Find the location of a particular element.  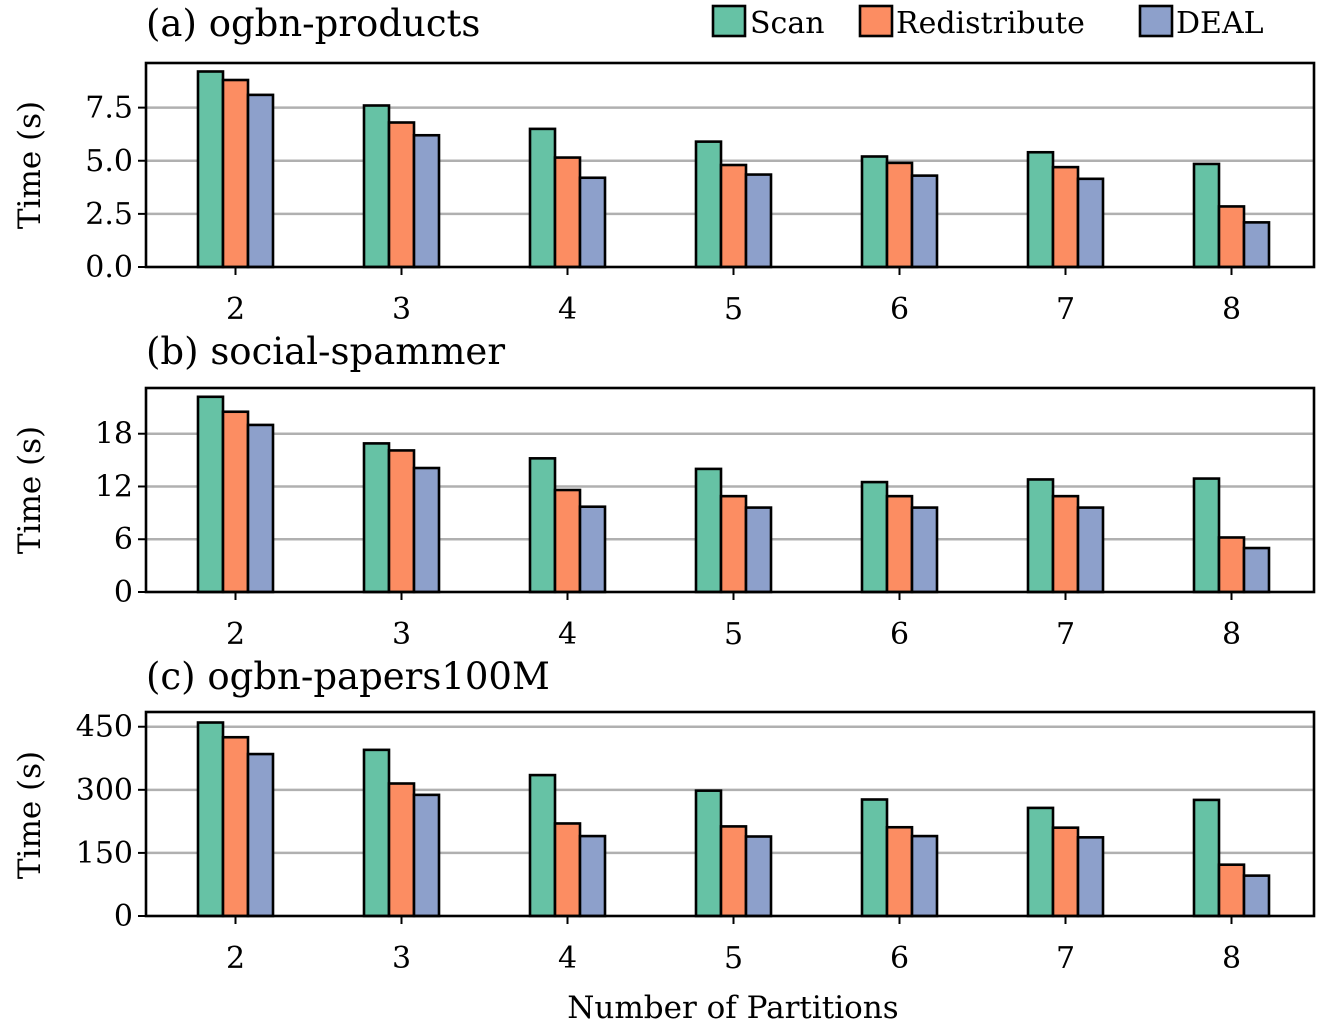

legend-label-redistribute: Redistribute is located at coordinates (990, 23).